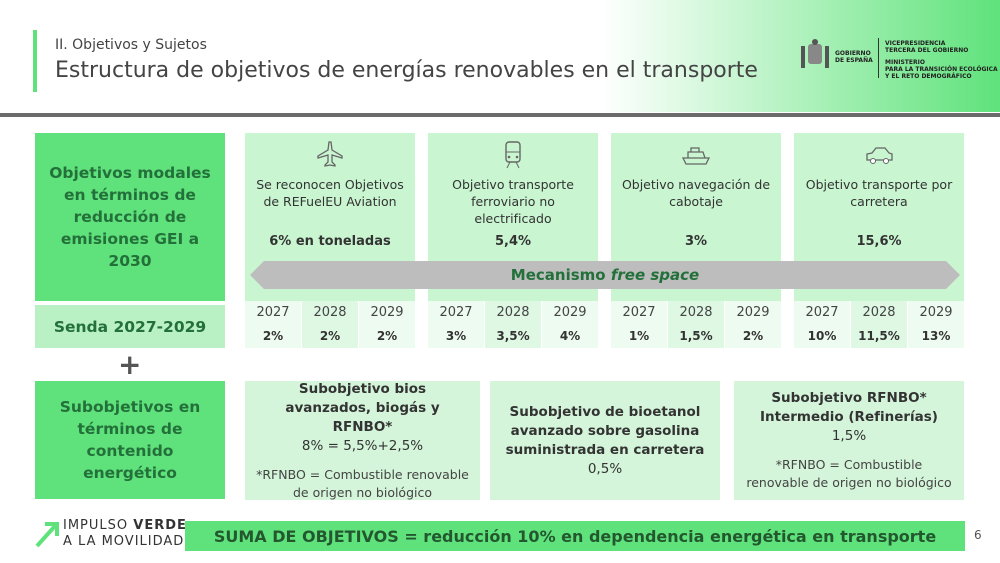 This screenshot has height=563, width=1000. I want to click on brand: IMPULSO VERDE A LA MOVILIDAD, so click(125, 534).